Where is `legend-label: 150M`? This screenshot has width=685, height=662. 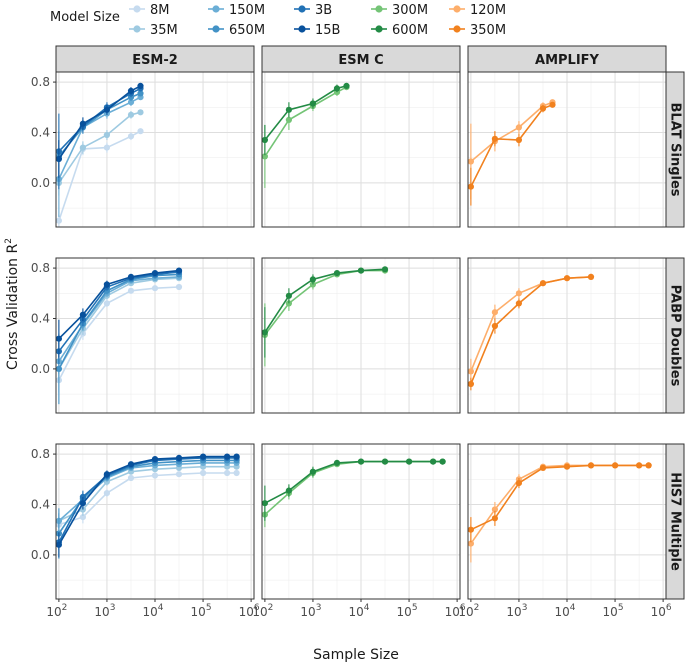 legend-label: 150M is located at coordinates (247, 10).